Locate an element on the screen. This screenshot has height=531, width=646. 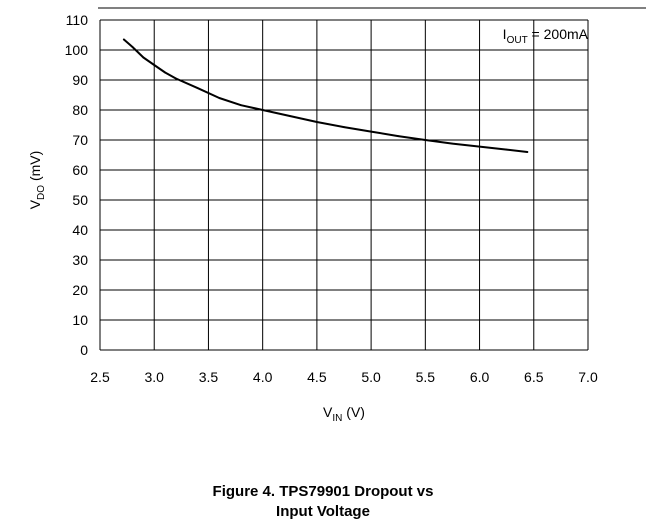
x-tick-label: 3.0 is located at coordinates (154, 377).